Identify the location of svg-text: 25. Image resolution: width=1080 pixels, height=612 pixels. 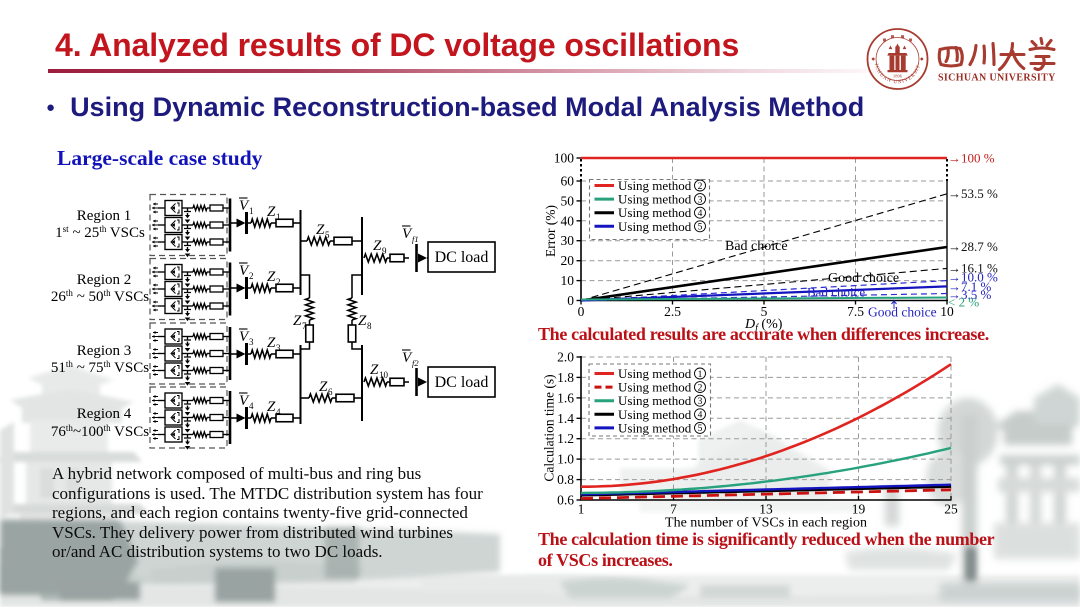
(951, 509).